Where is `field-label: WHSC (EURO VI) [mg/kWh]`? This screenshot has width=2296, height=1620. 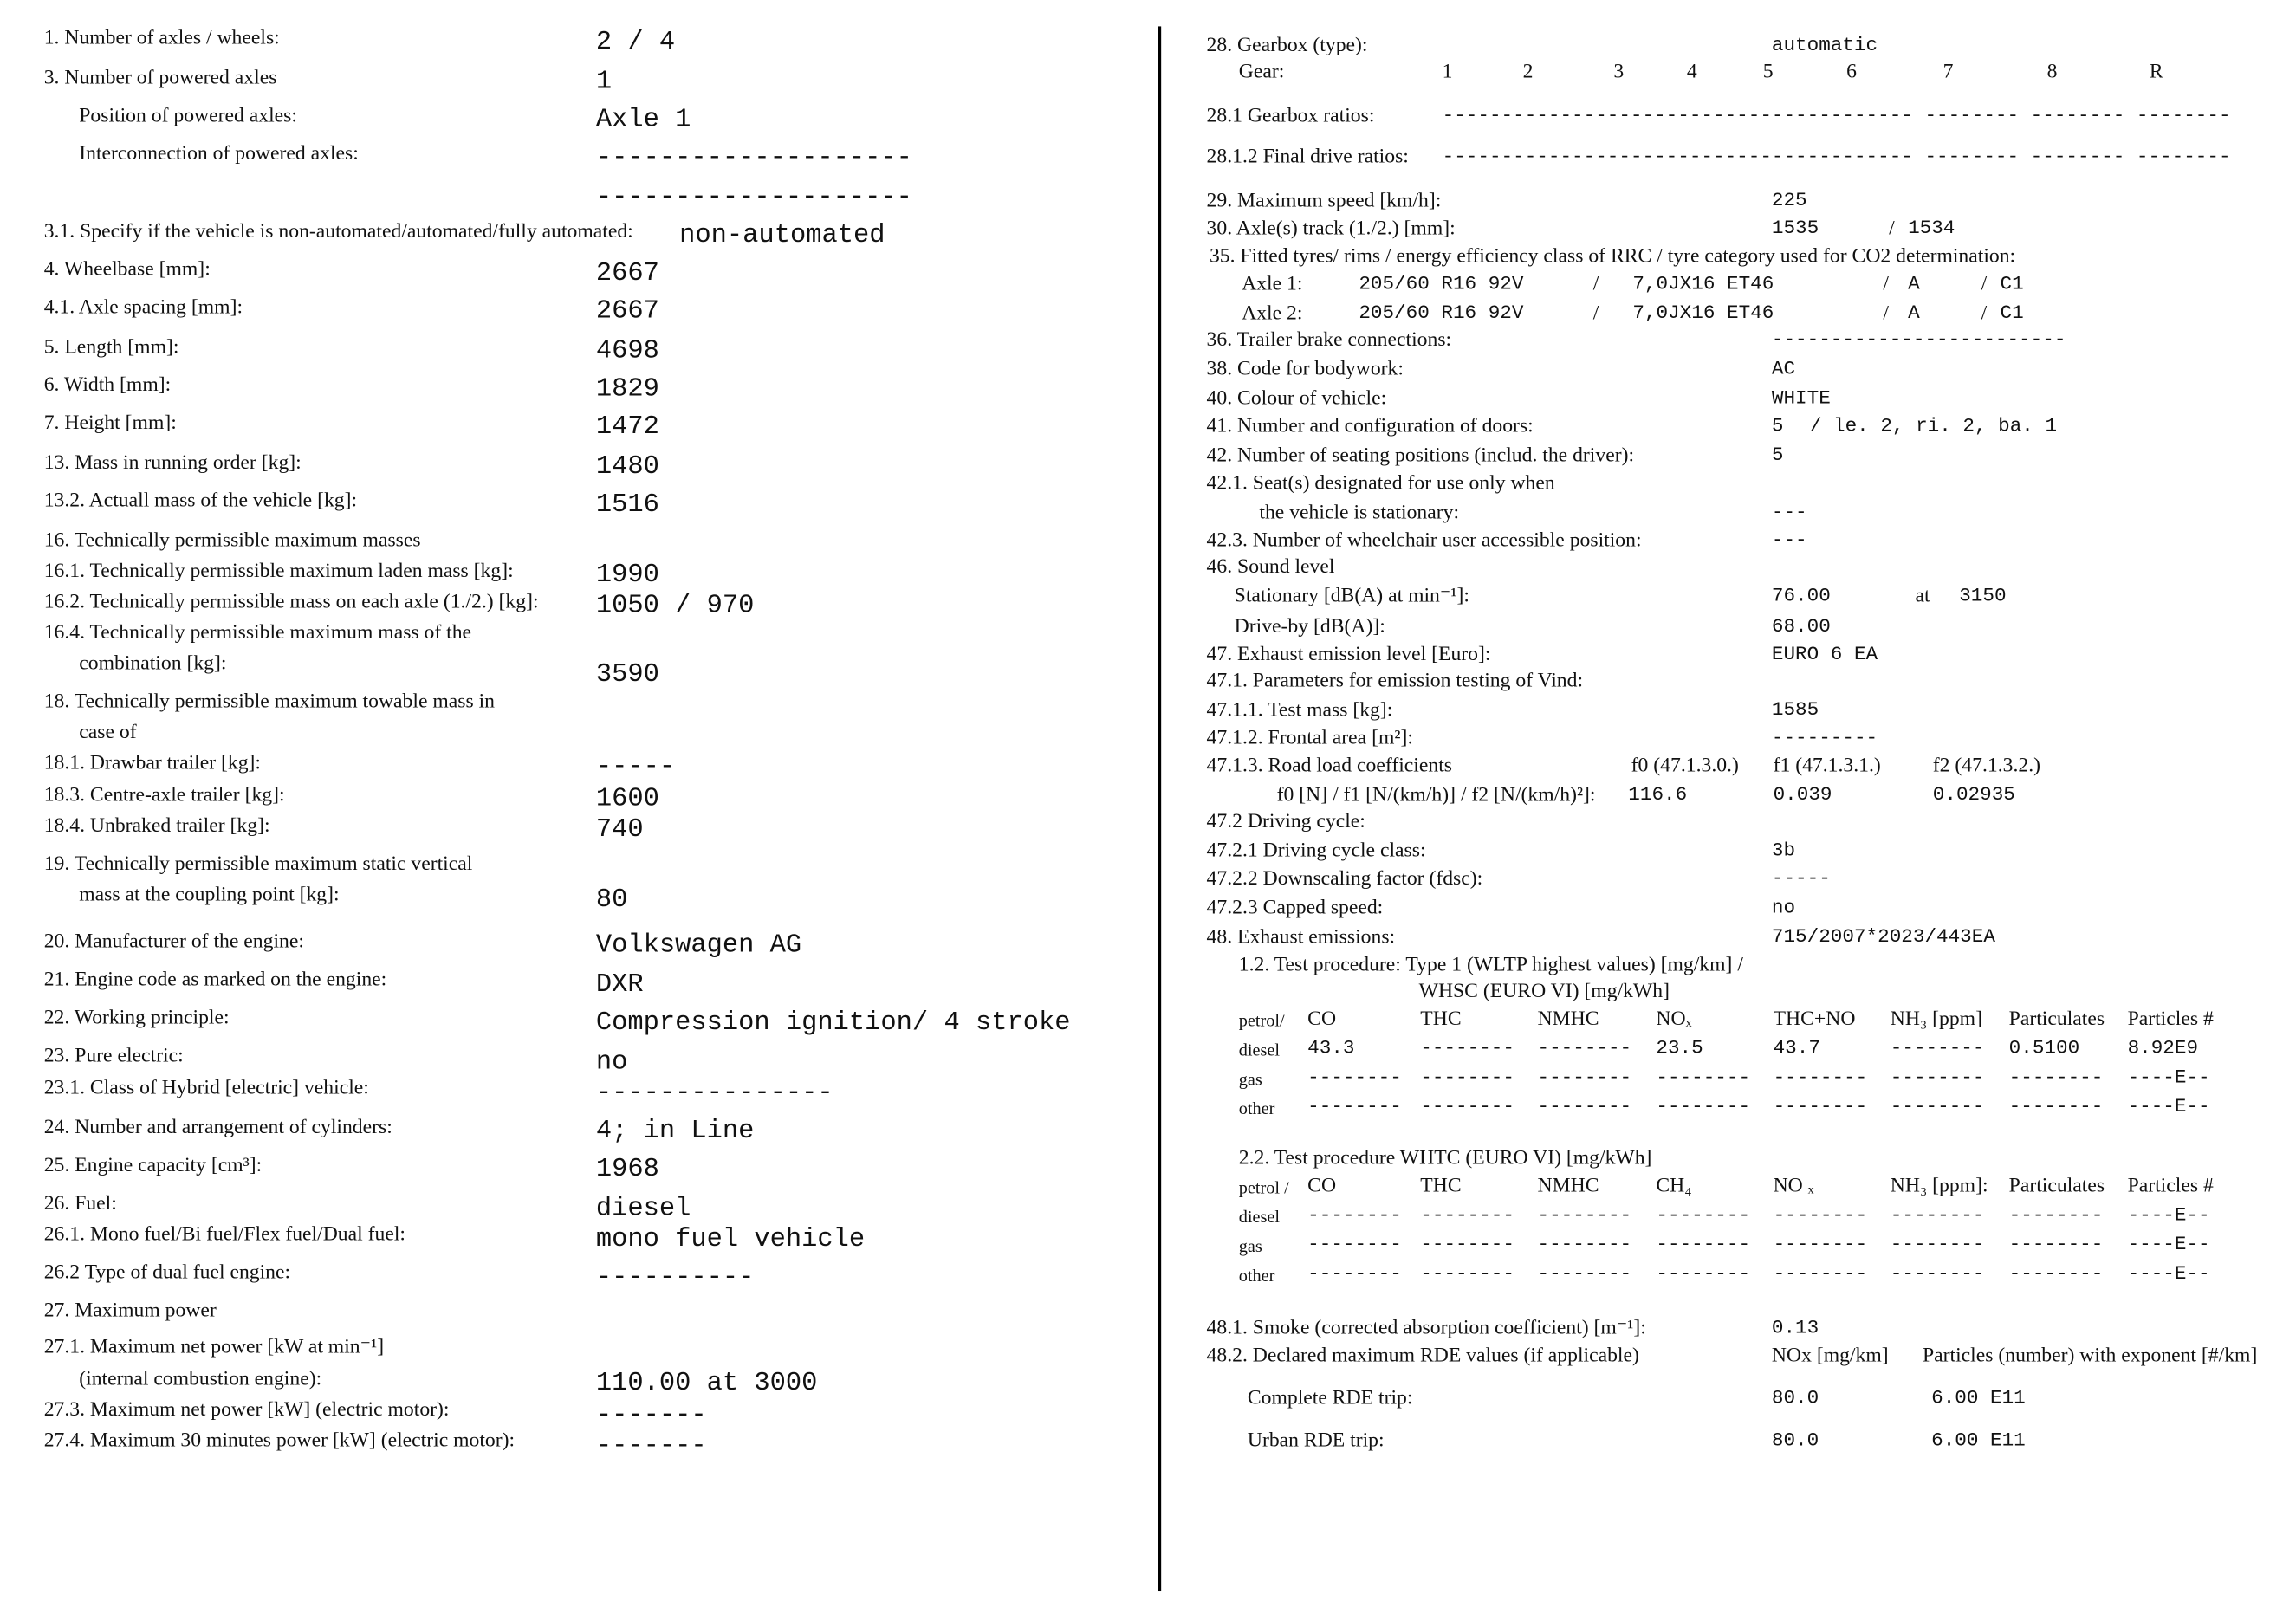
field-label: WHSC (EURO VI) [mg/kWh] is located at coordinates (1544, 992).